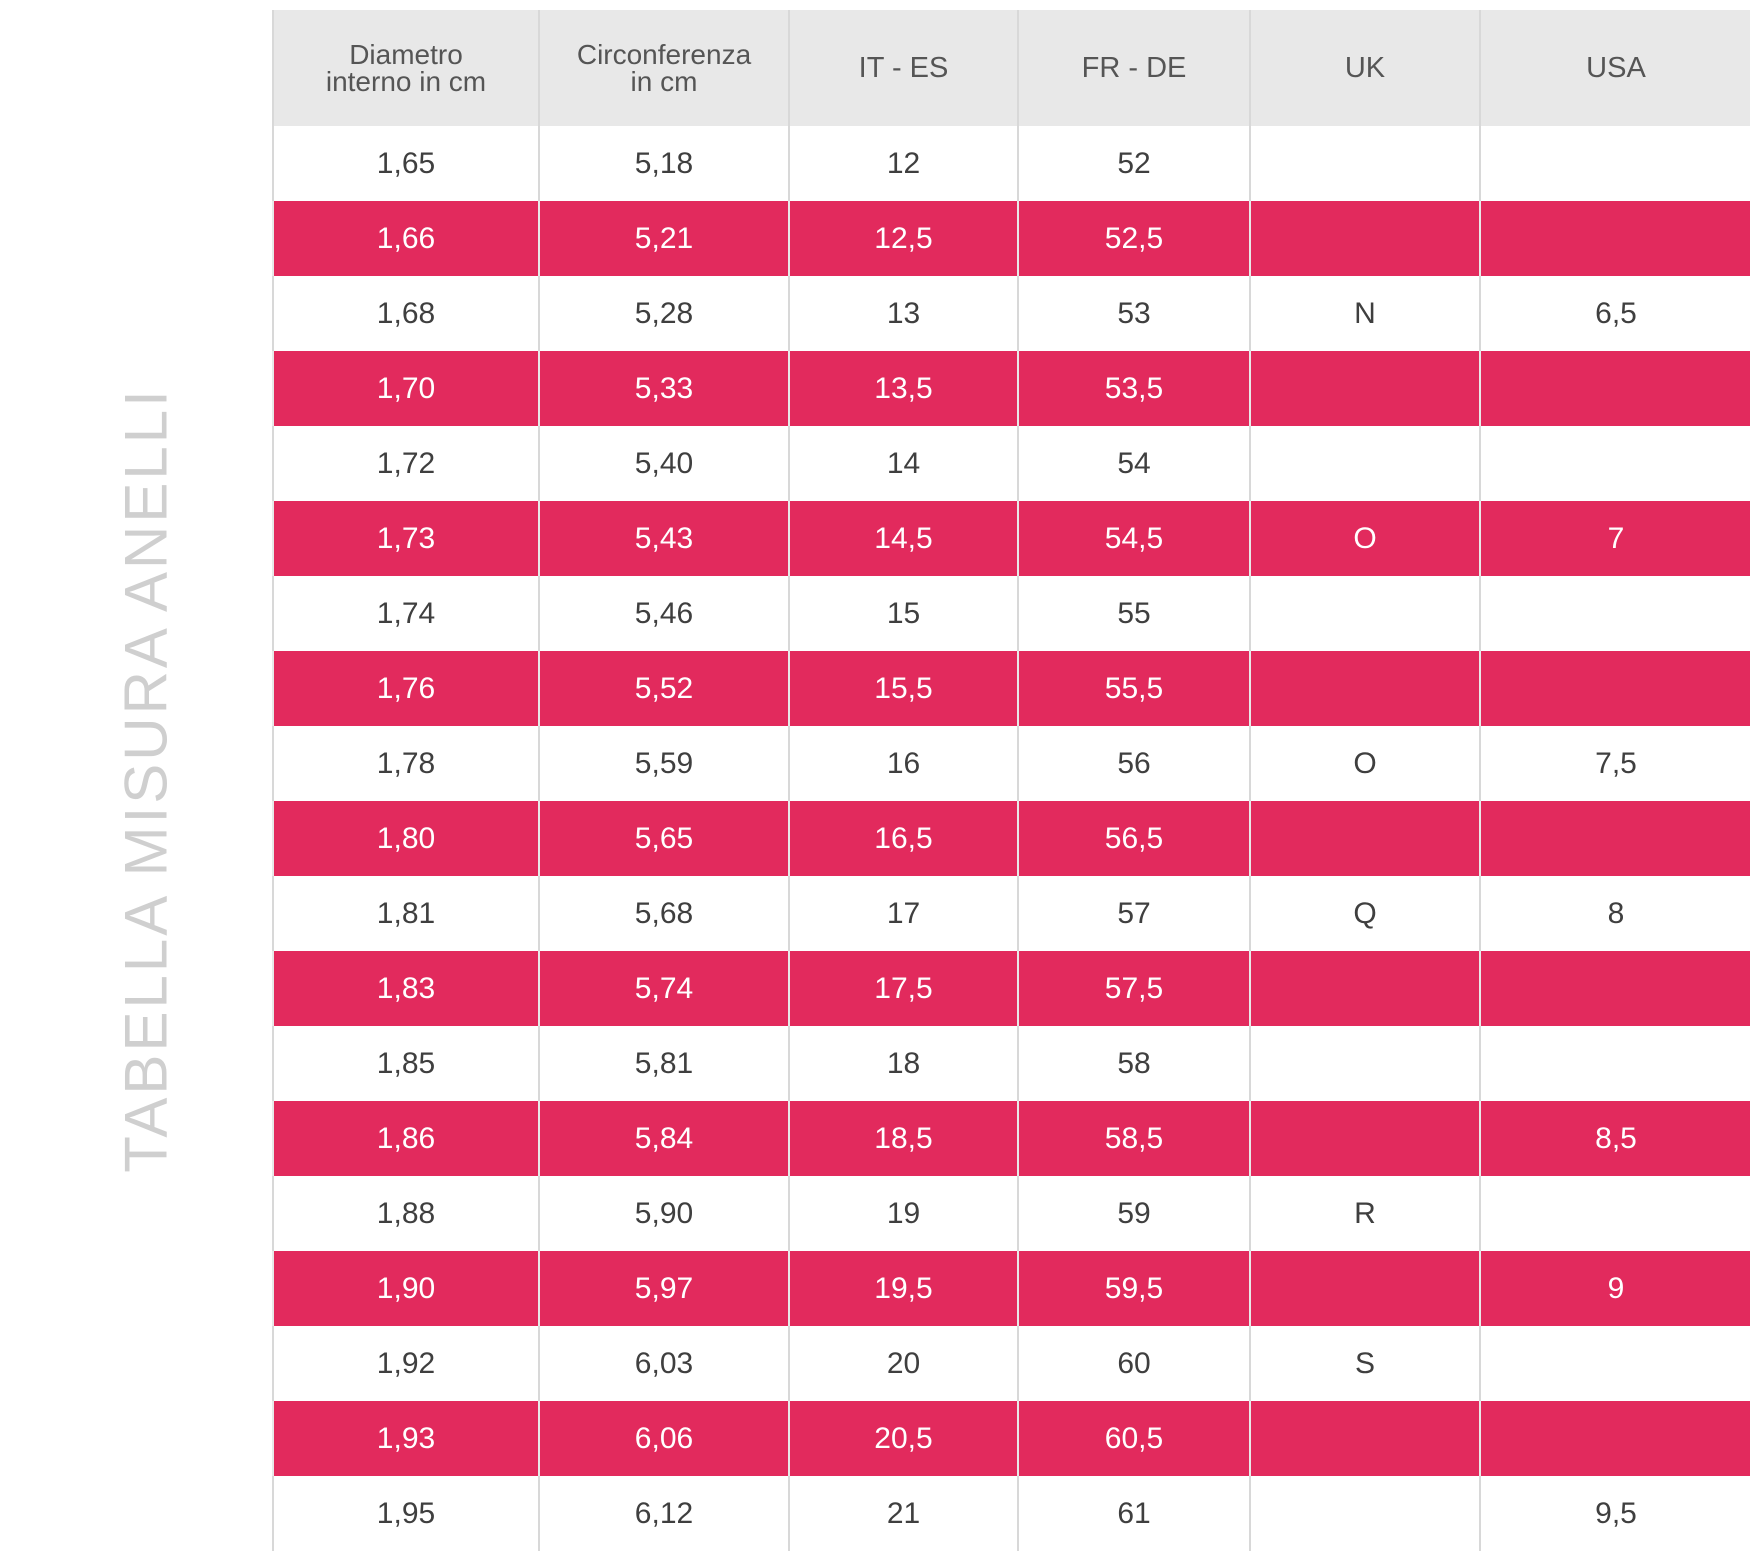  Describe the element at coordinates (903, 1513) in the screenshot. I see `table-cell: 21` at that location.